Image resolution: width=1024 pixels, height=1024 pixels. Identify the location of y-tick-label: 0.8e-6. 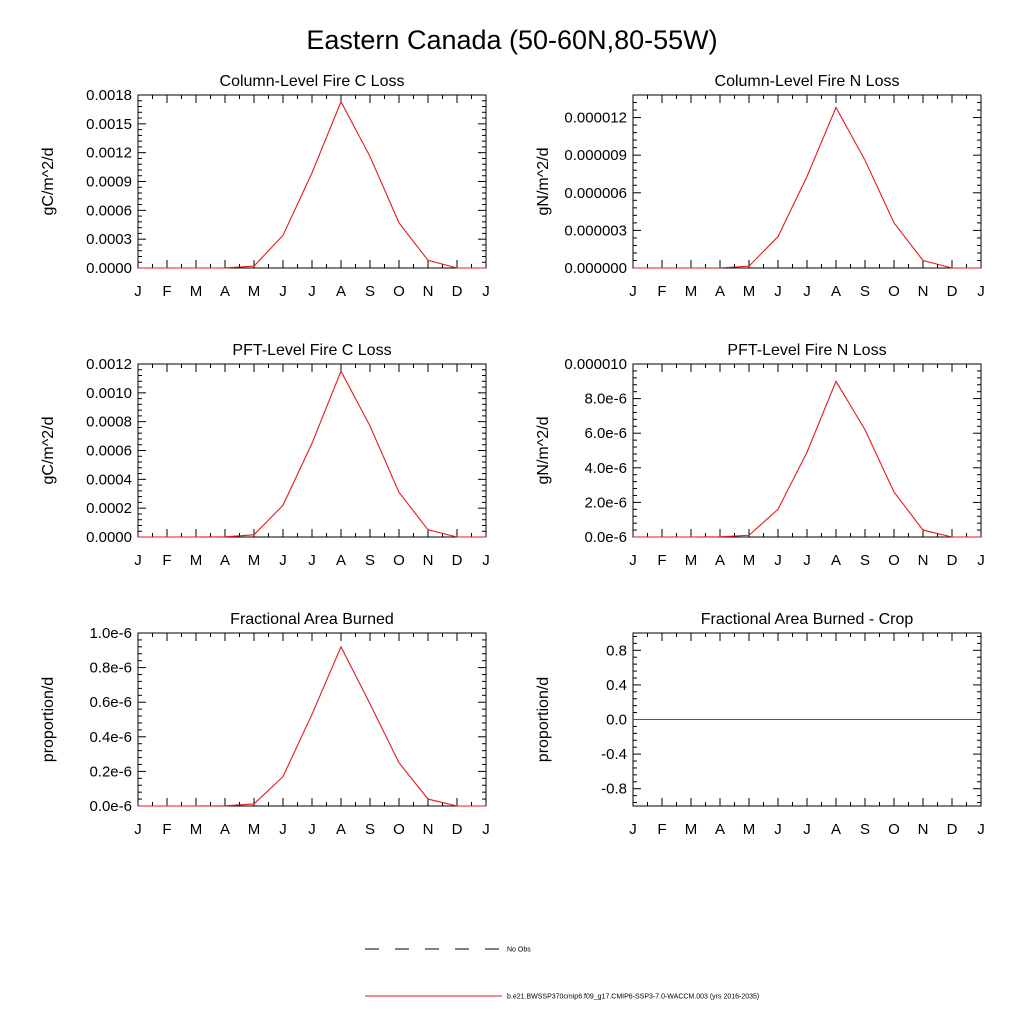
(110, 668).